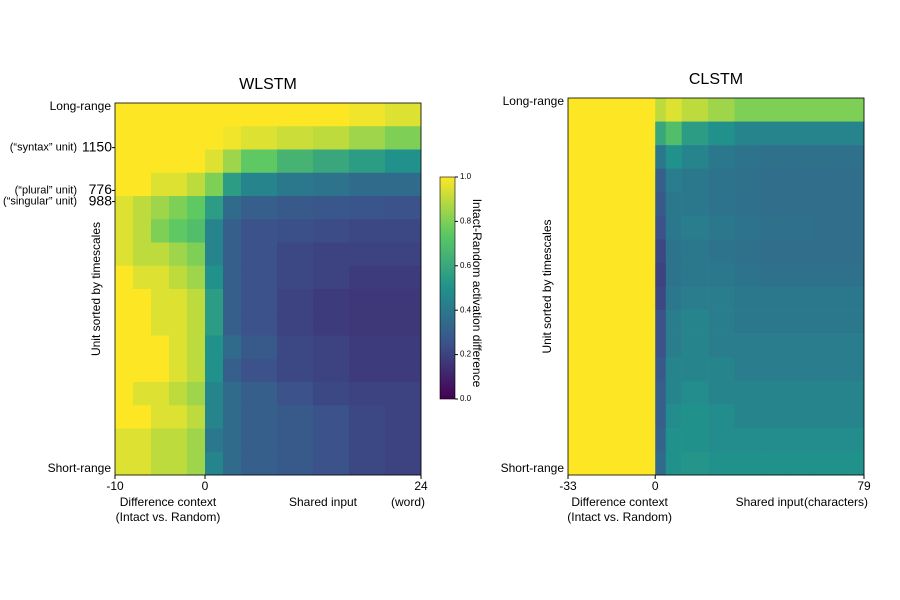 The height and width of the screenshot is (600, 900). What do you see at coordinates (447, 288) in the screenshot?
I see `colorbar` at bounding box center [447, 288].